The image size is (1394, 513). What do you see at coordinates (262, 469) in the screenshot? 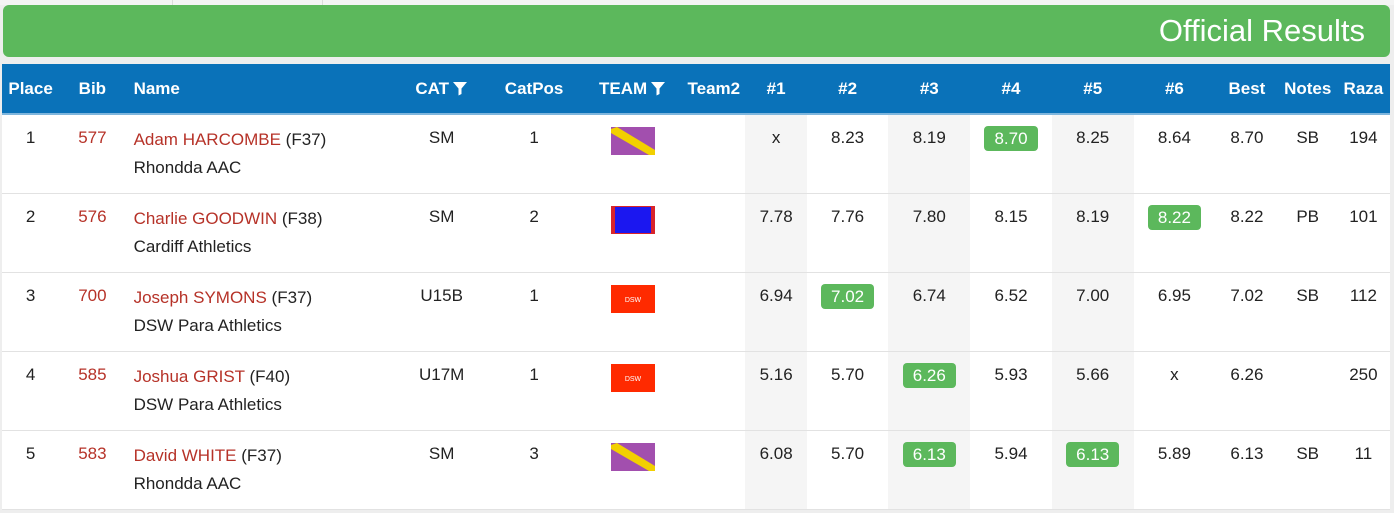
I see `name-cell: David WHITE (F37) Rhondda AAC` at bounding box center [262, 469].